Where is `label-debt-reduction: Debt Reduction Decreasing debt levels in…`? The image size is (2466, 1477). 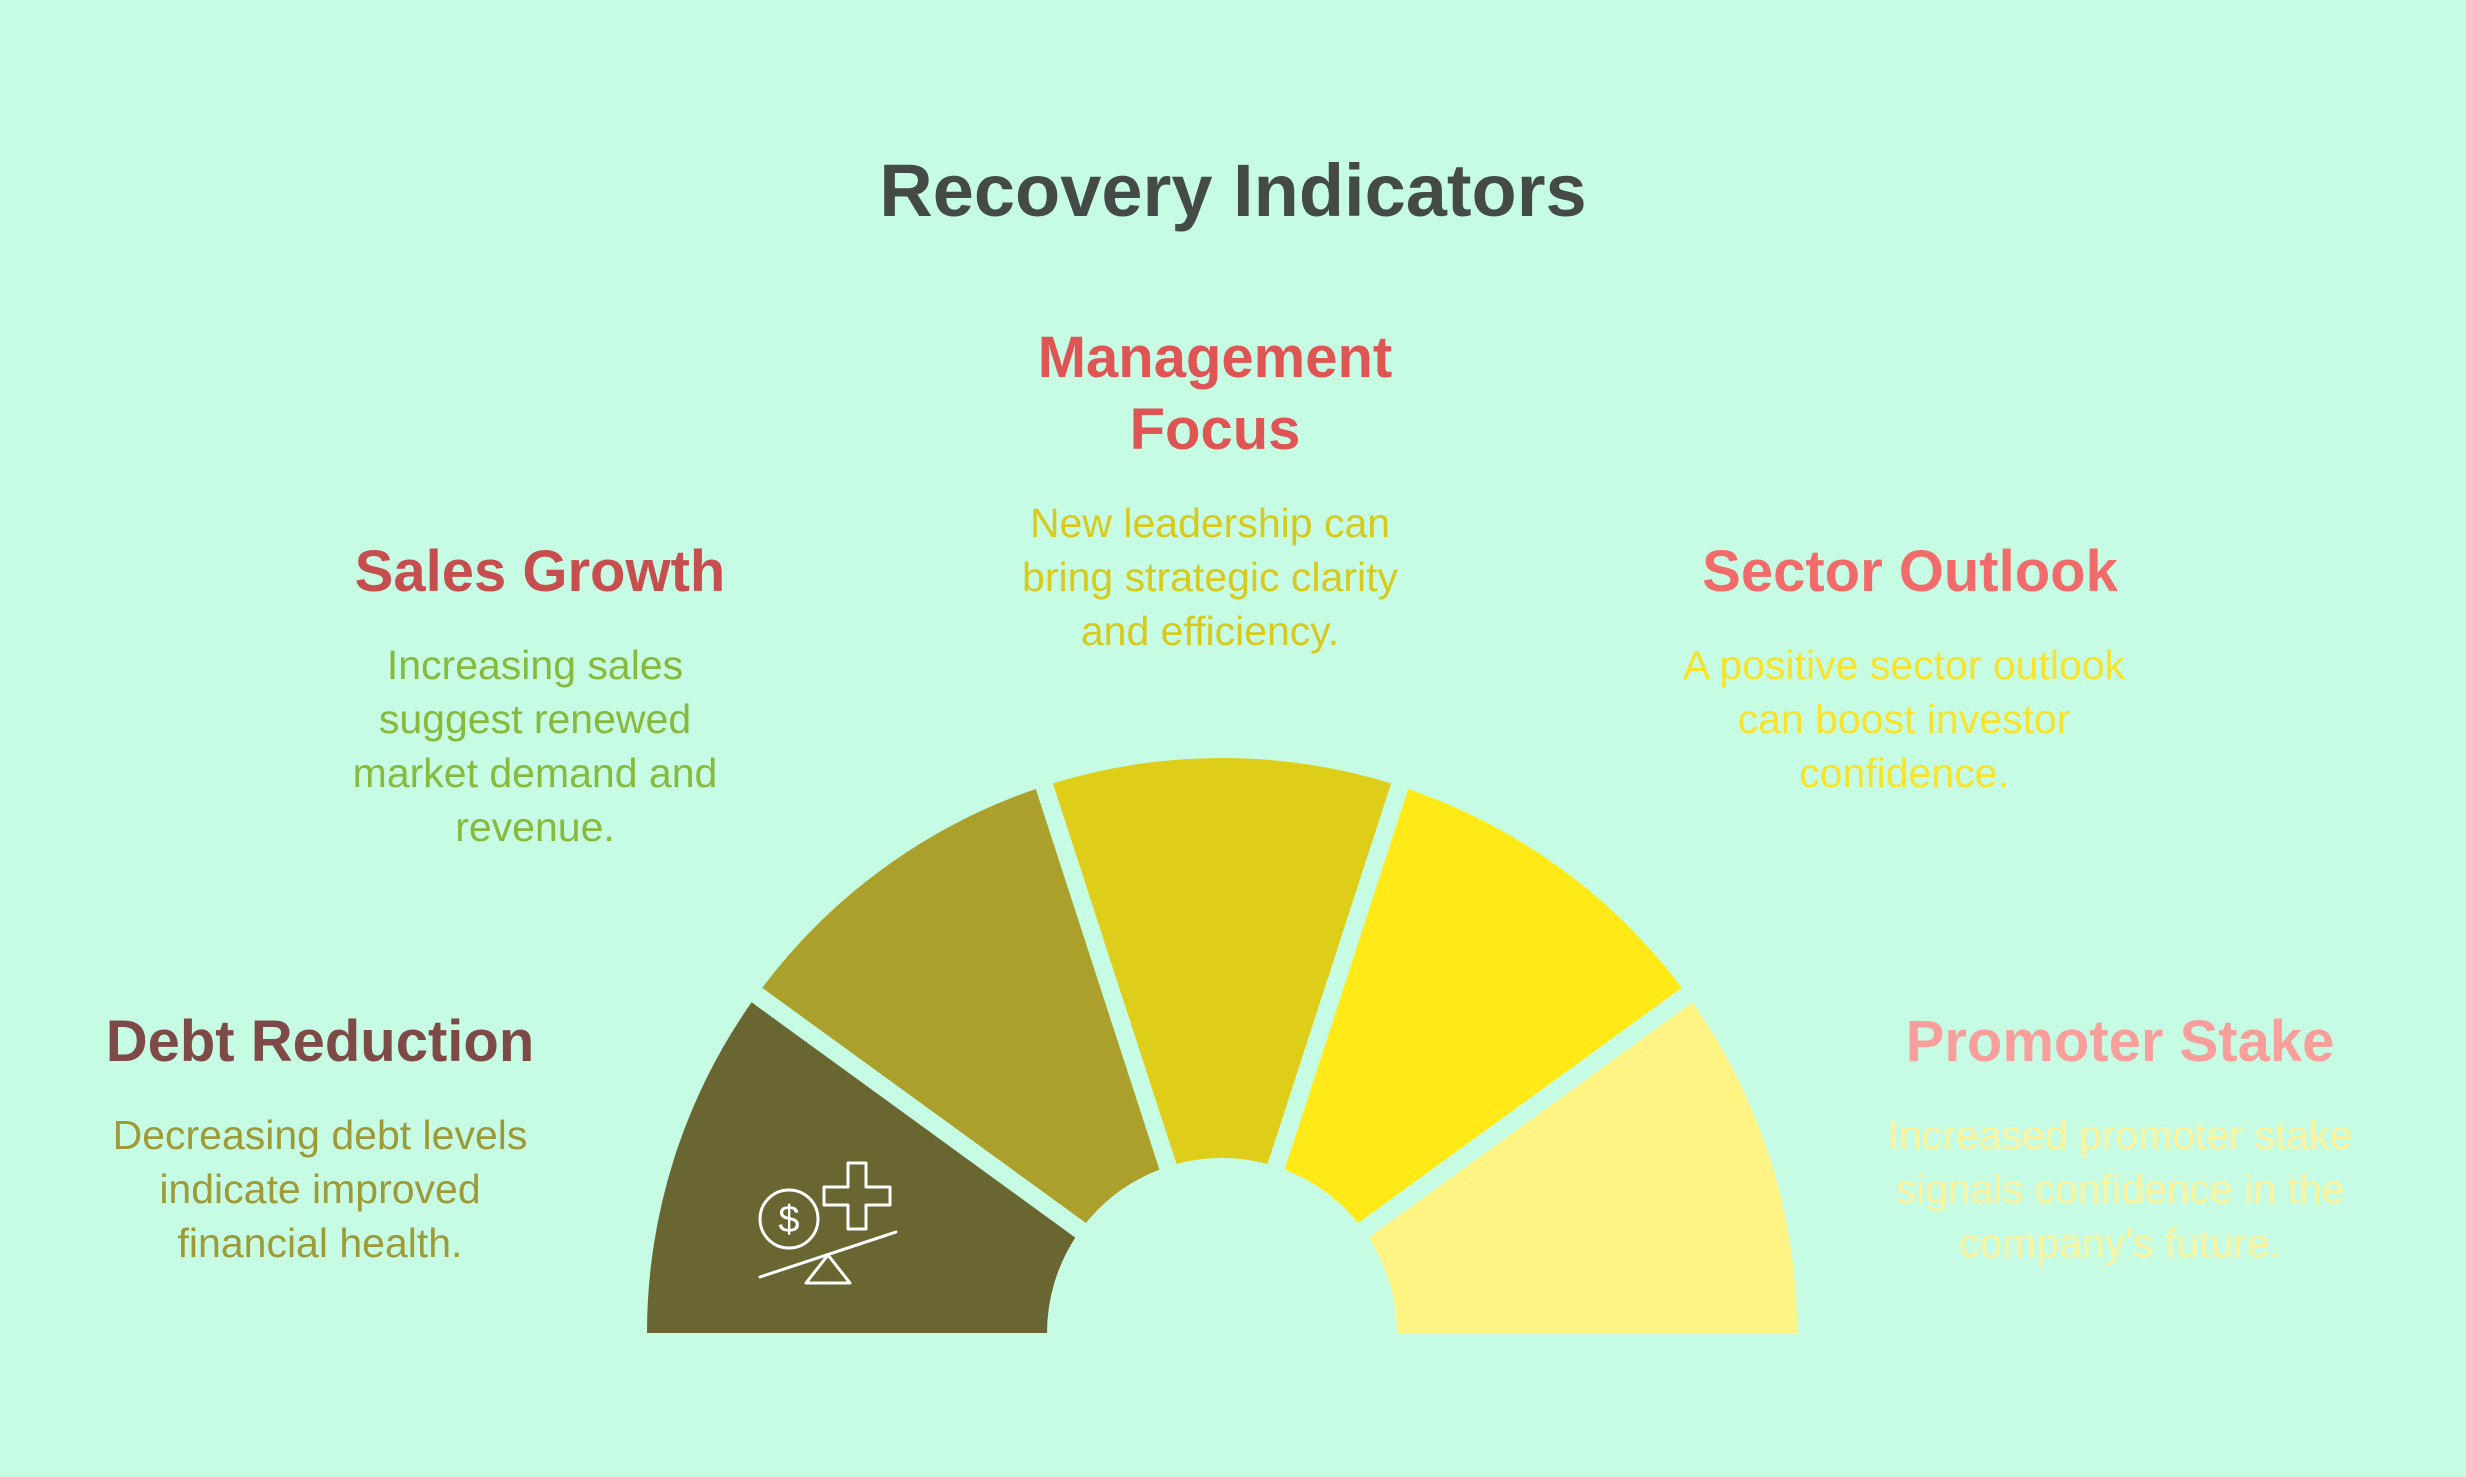 label-debt-reduction: Debt Reduction Decreasing debt levels in… is located at coordinates (320, 1138).